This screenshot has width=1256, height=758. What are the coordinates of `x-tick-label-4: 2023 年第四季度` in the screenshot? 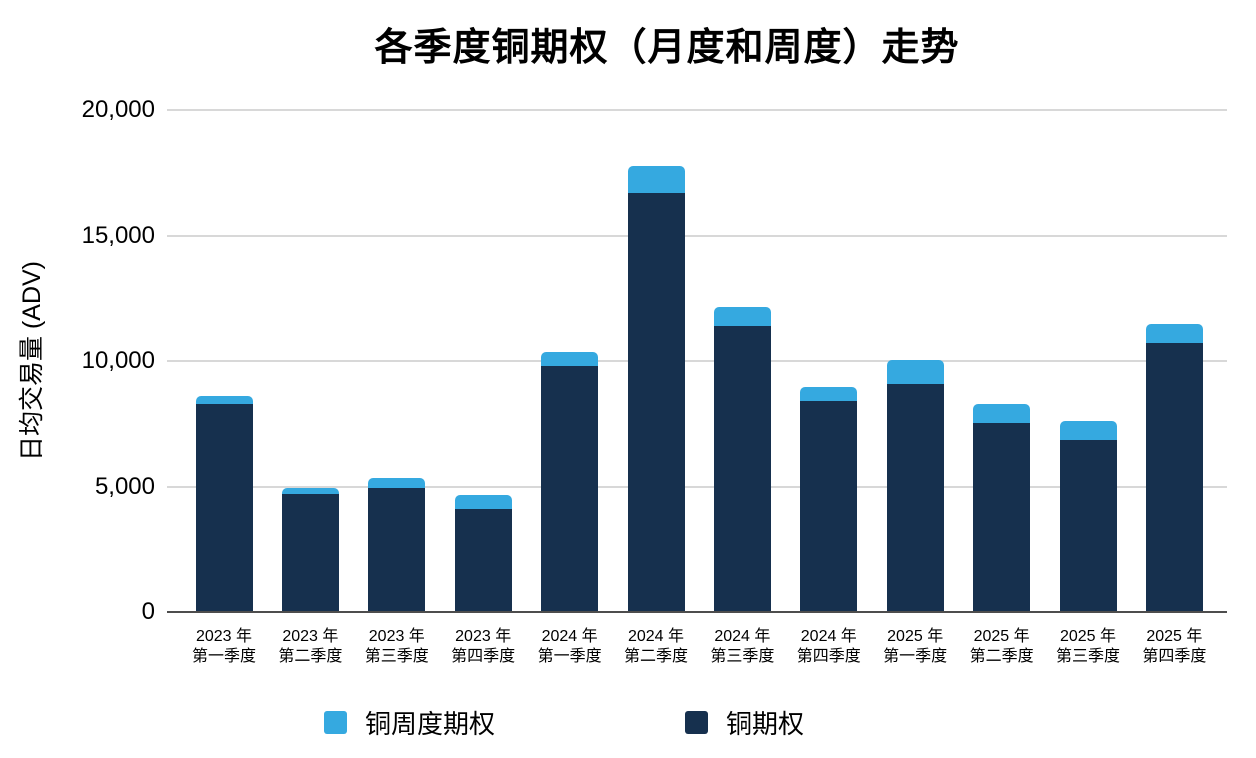 It's located at (483, 647).